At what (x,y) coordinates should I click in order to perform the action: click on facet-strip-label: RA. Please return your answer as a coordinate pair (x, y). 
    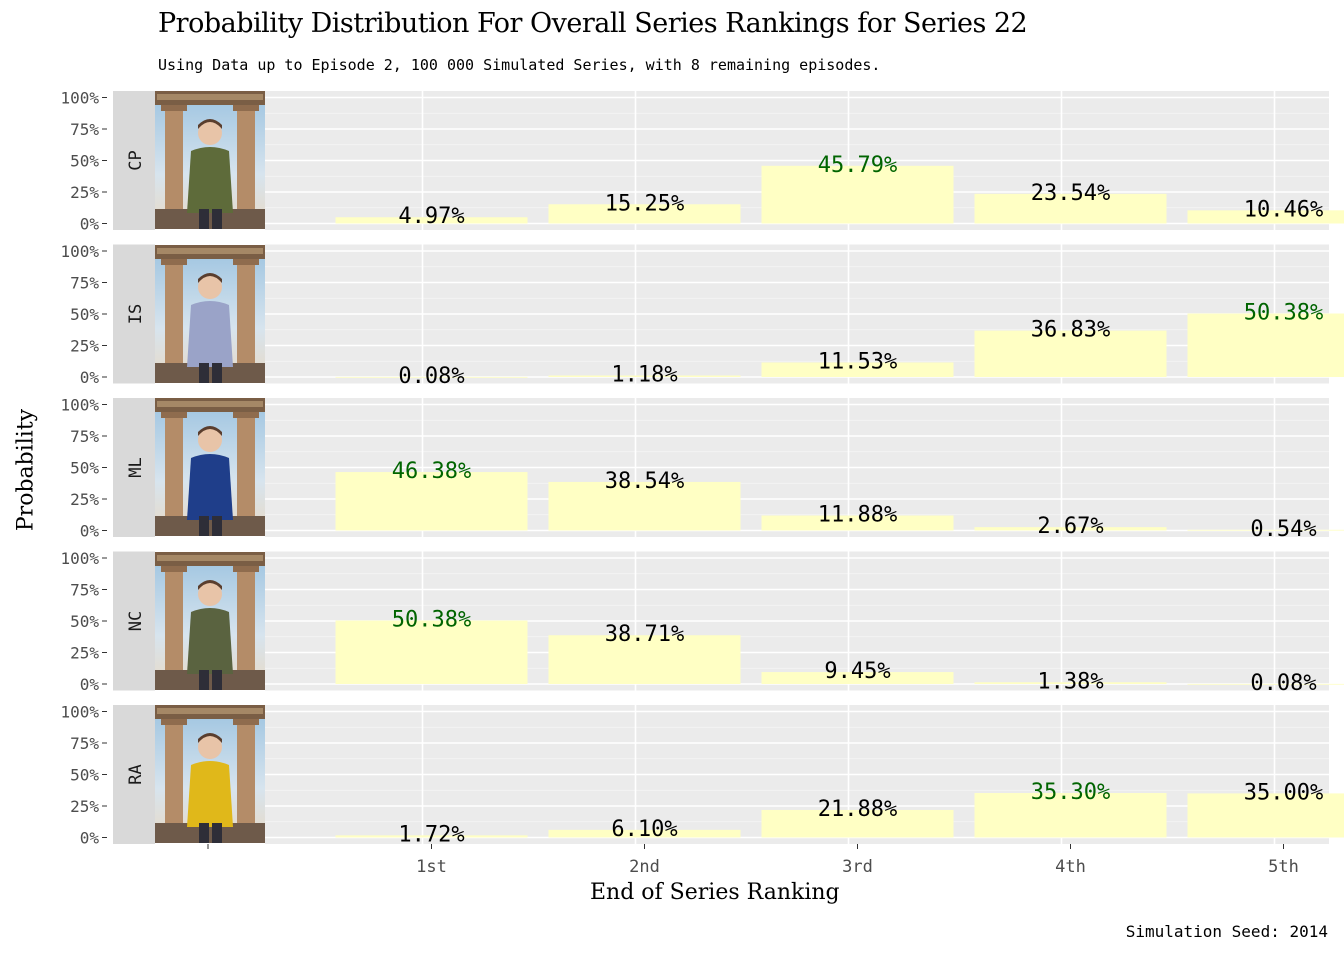
    Looking at the image, I should click on (136, 774).